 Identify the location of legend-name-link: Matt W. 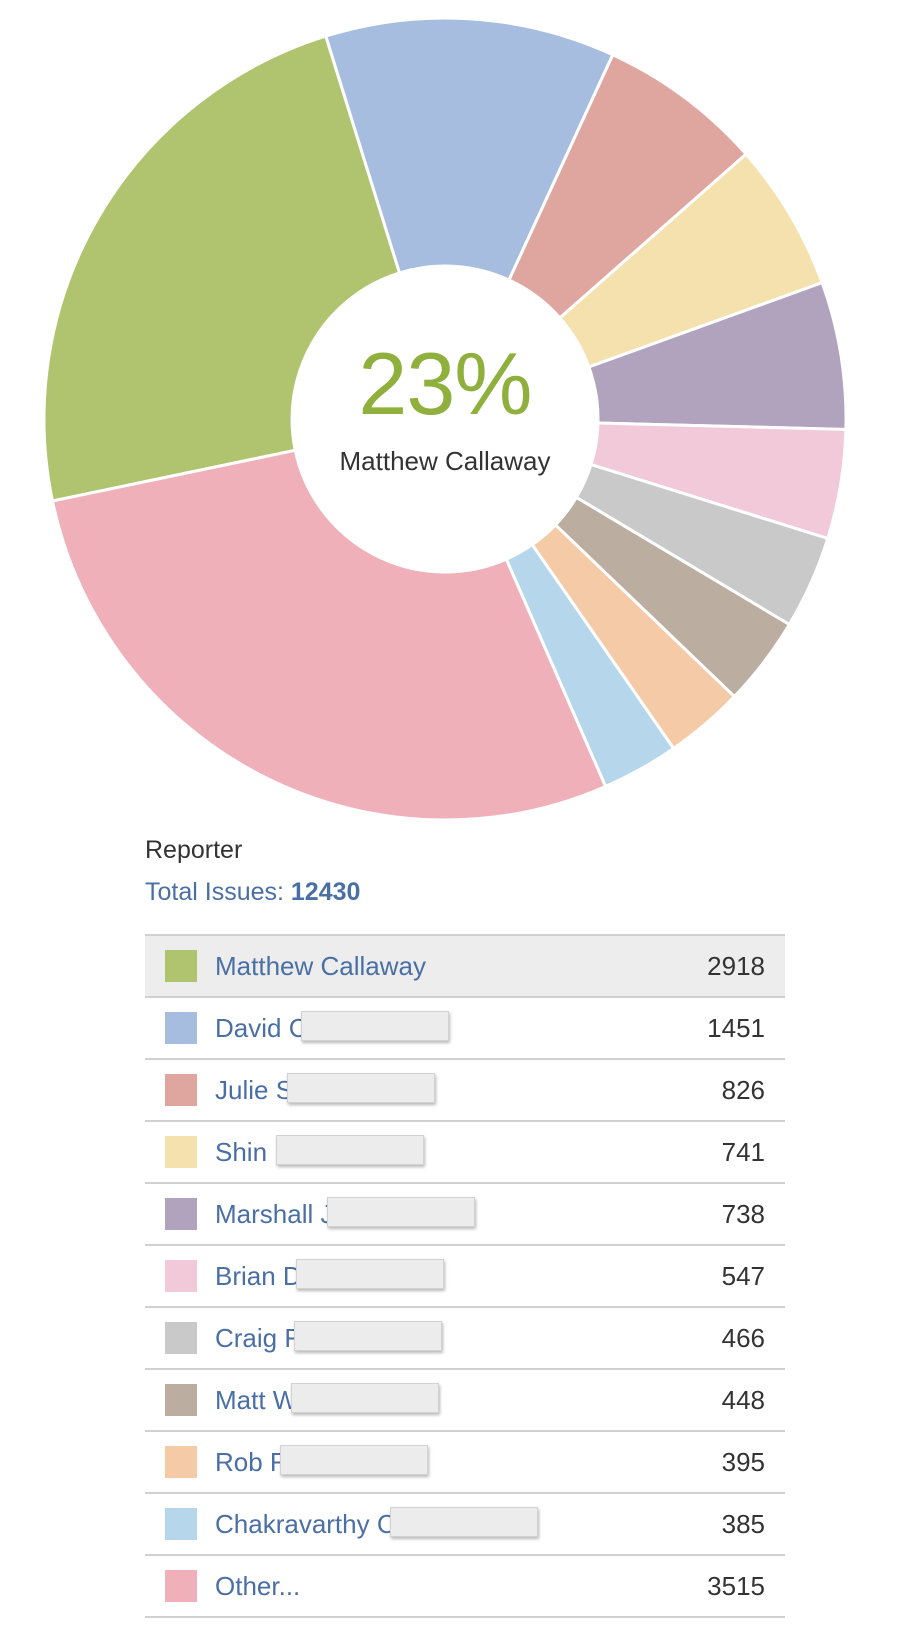
(256, 1399).